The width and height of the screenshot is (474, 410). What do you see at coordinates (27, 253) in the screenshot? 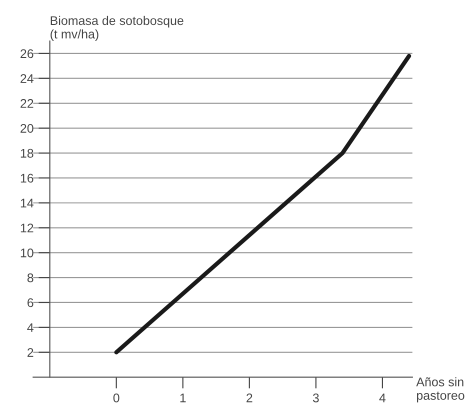
I see `y-tick-label: 10` at bounding box center [27, 253].